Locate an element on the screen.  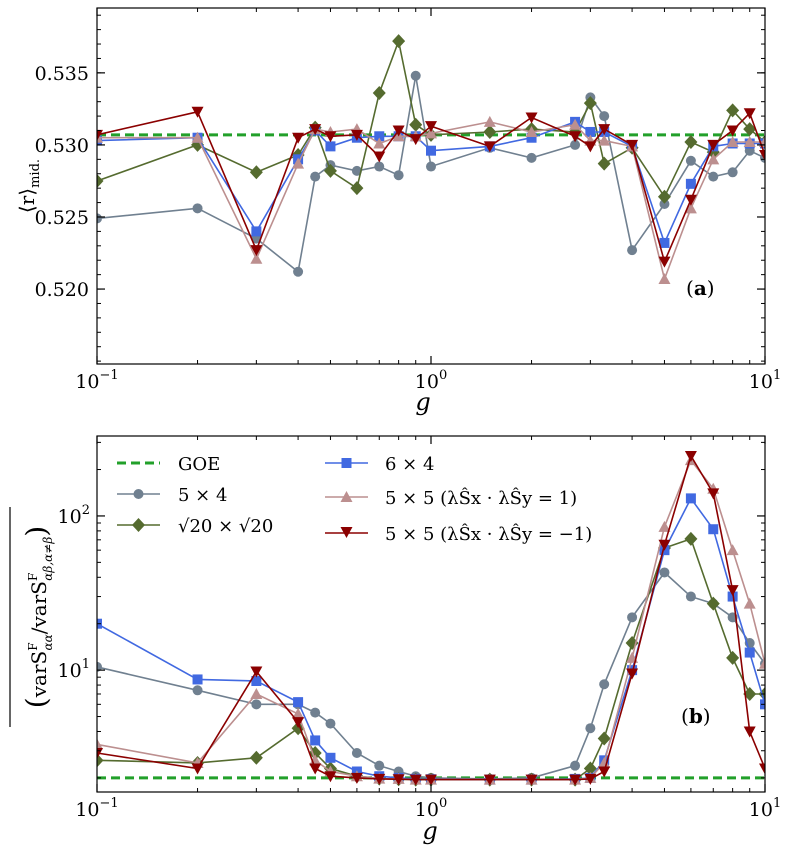
legend-6x4-marker is located at coordinates (346, 463).